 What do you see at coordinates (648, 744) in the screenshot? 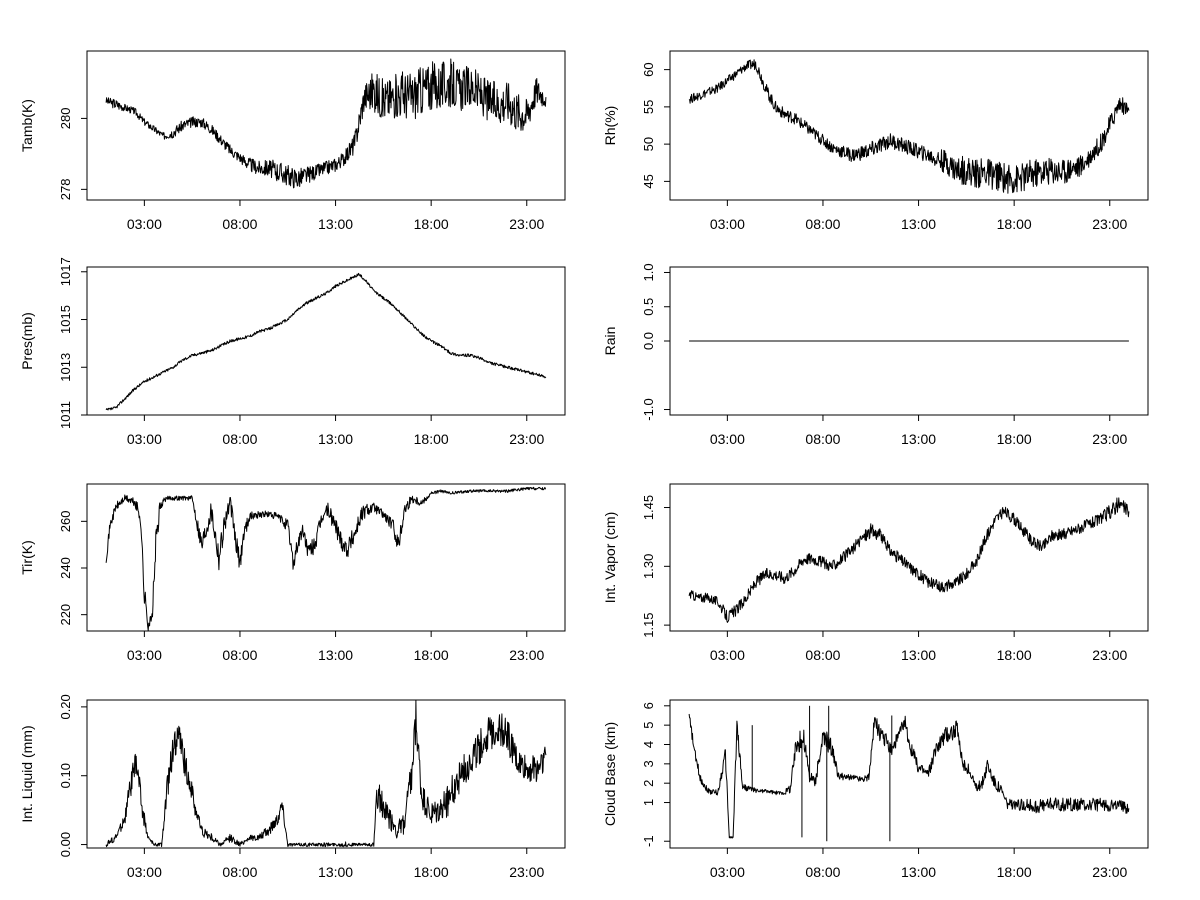
I see `y-tick-label-cloud-base: 4` at bounding box center [648, 744].